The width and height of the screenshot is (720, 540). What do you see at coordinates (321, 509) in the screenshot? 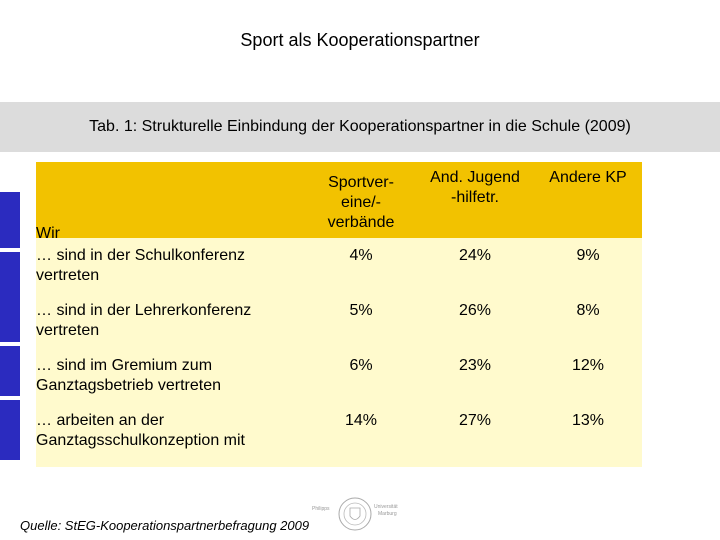
I see `logo-text-left: Philipps` at bounding box center [321, 509].